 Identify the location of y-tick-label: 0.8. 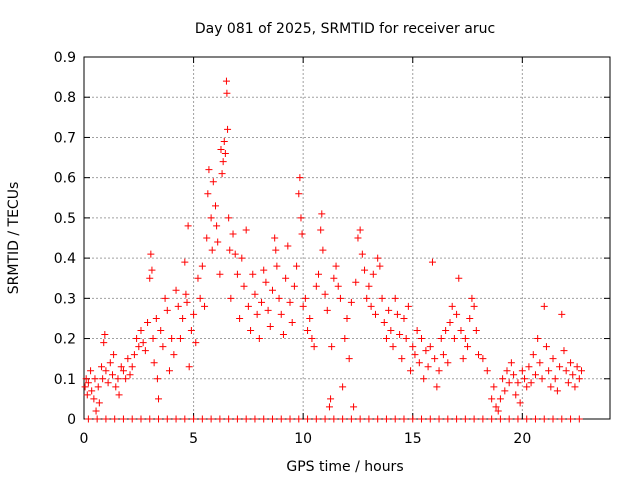
(65, 98).